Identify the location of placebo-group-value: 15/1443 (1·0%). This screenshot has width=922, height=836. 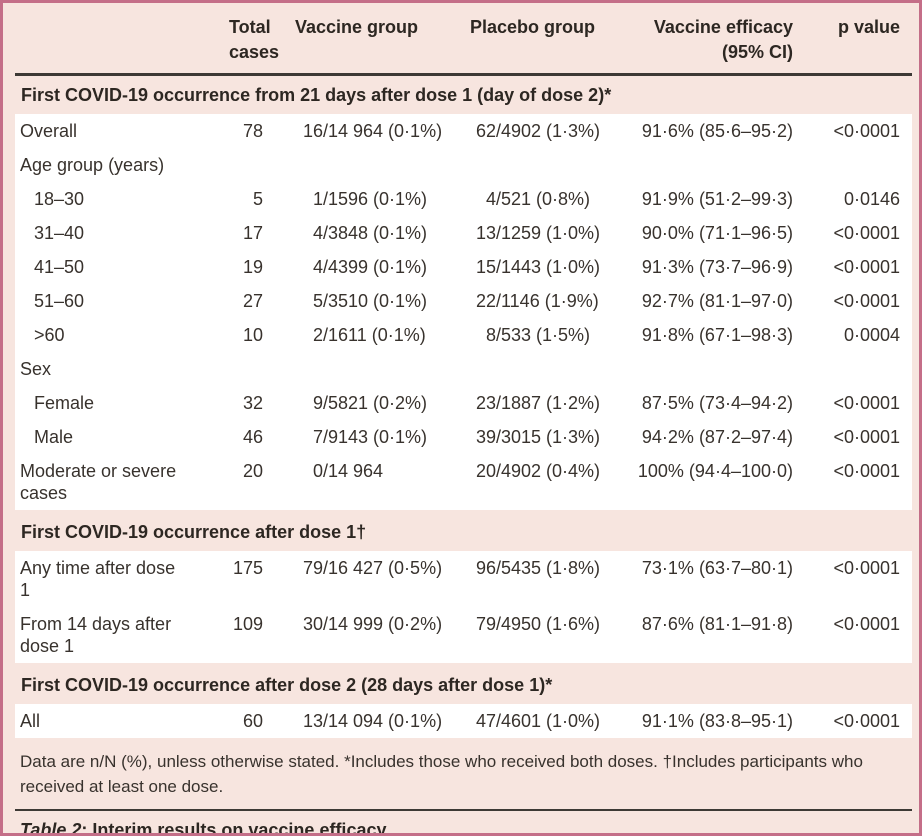
(538, 267).